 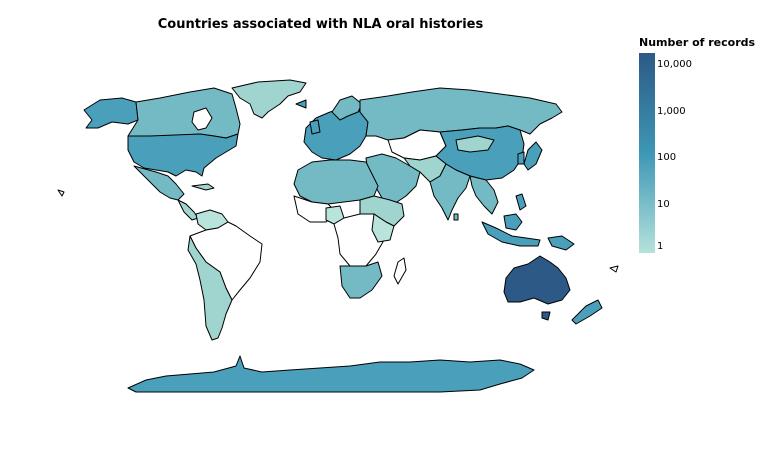 What do you see at coordinates (336, 182) in the screenshot?
I see `region-north-africa` at bounding box center [336, 182].